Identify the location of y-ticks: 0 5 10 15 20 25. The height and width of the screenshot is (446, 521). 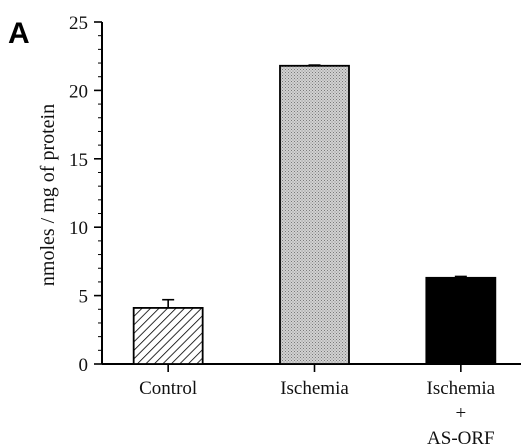
(85, 194).